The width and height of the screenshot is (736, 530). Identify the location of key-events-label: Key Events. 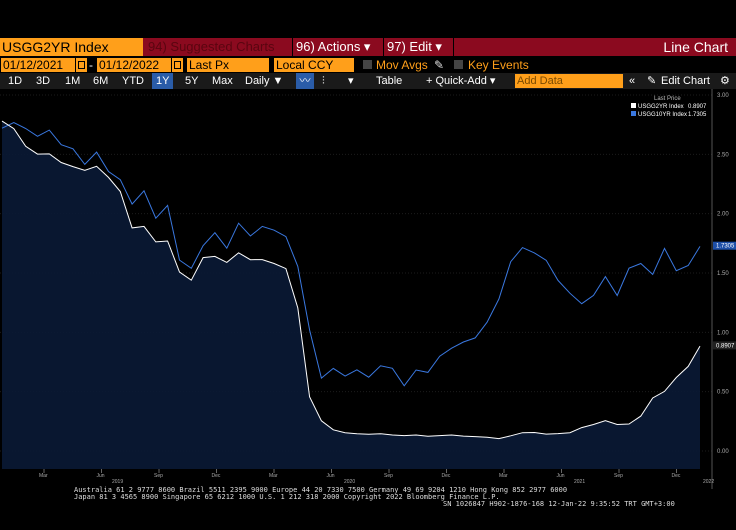
(498, 65).